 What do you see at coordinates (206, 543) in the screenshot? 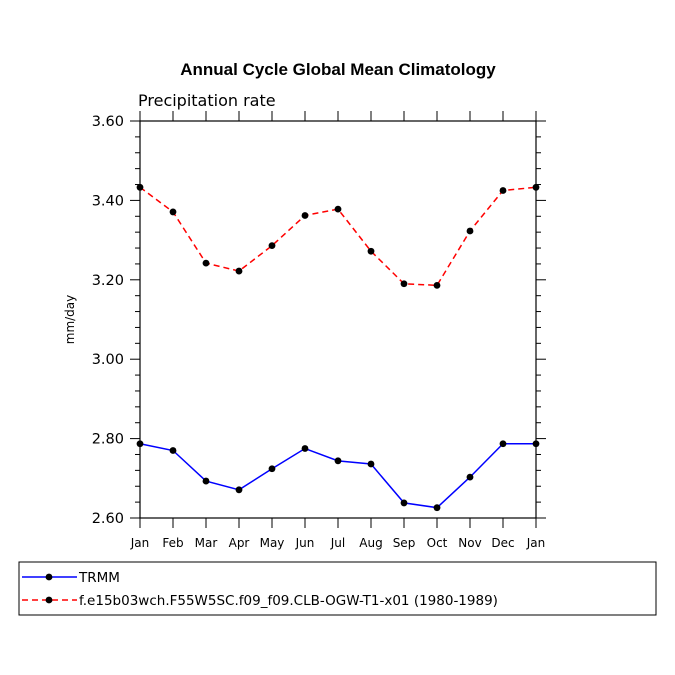
I see `x-tick-label: Mar` at bounding box center [206, 543].